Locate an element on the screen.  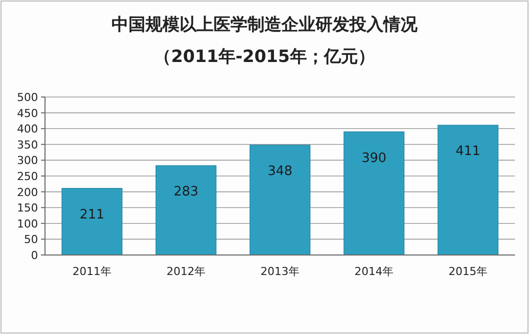
data-label: 283 is located at coordinates (186, 192).